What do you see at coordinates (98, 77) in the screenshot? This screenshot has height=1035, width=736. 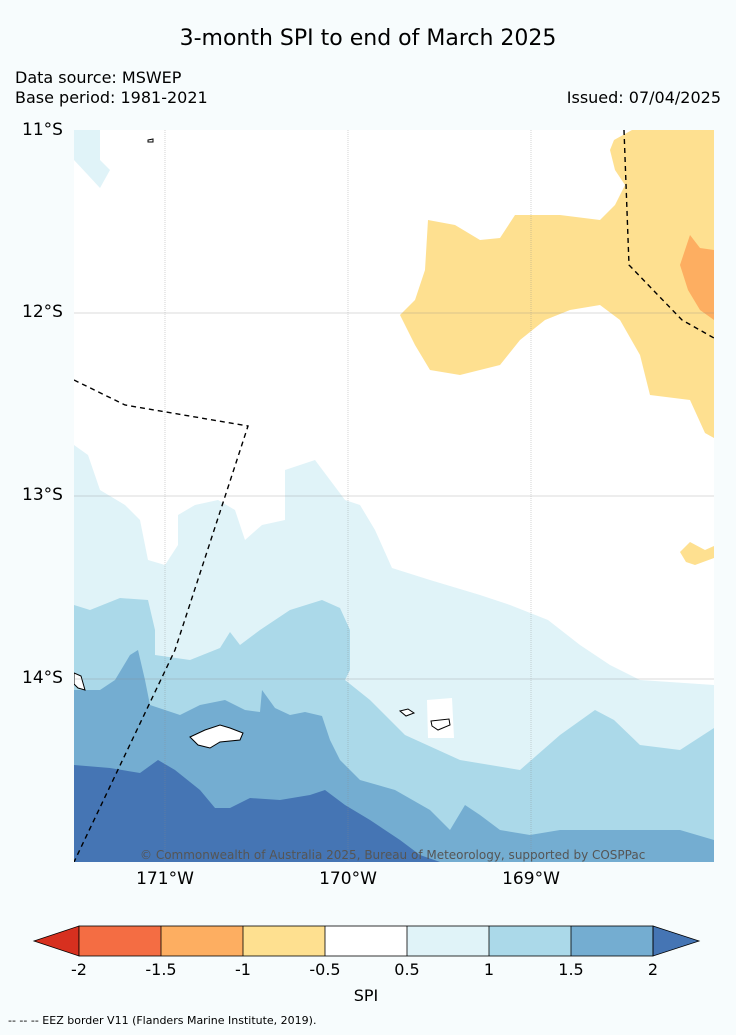 I see `data-source: Data source: MSWEP` at bounding box center [98, 77].